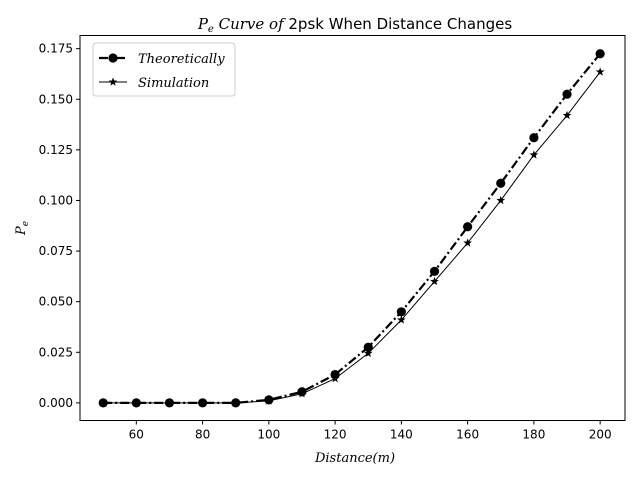 Image resolution: width=640 pixels, height=480 pixels. Describe the element at coordinates (56, 403) in the screenshot. I see `y-tick-label: 0.000` at that location.